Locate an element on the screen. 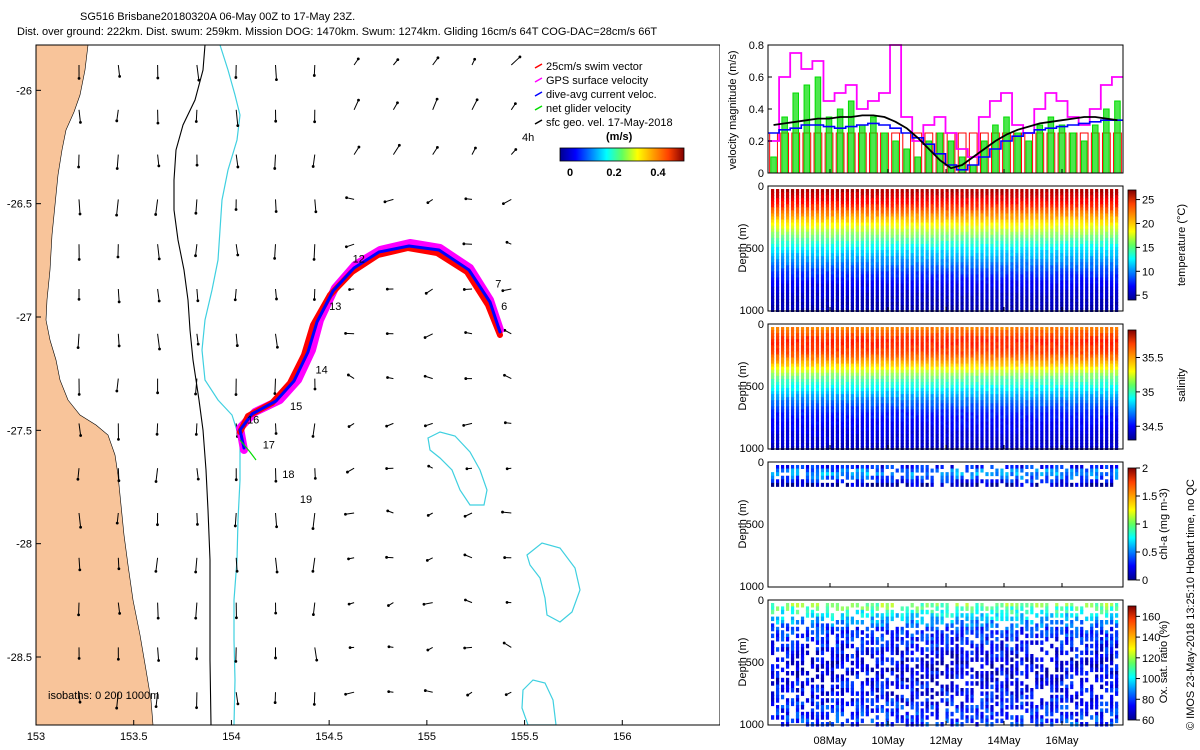  lat-tick-label: -26.5 is located at coordinates (19, 205).